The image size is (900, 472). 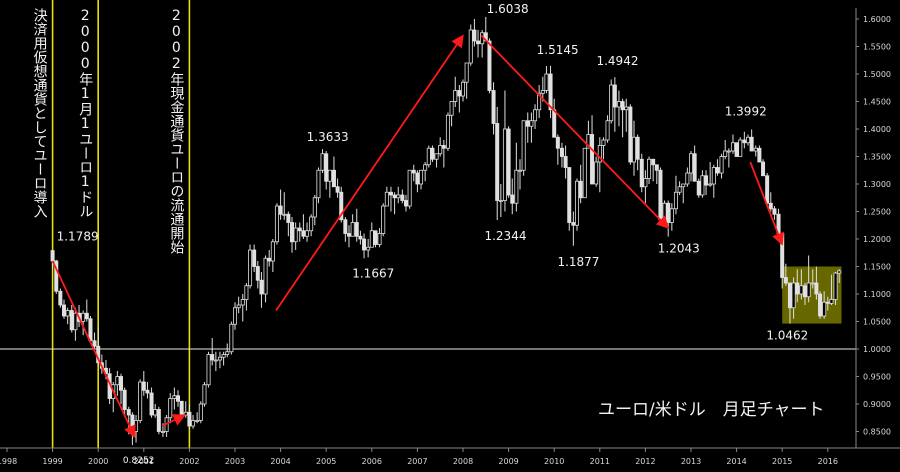 What do you see at coordinates (736, 461) in the screenshot?
I see `x-tick-label: 2014` at bounding box center [736, 461].